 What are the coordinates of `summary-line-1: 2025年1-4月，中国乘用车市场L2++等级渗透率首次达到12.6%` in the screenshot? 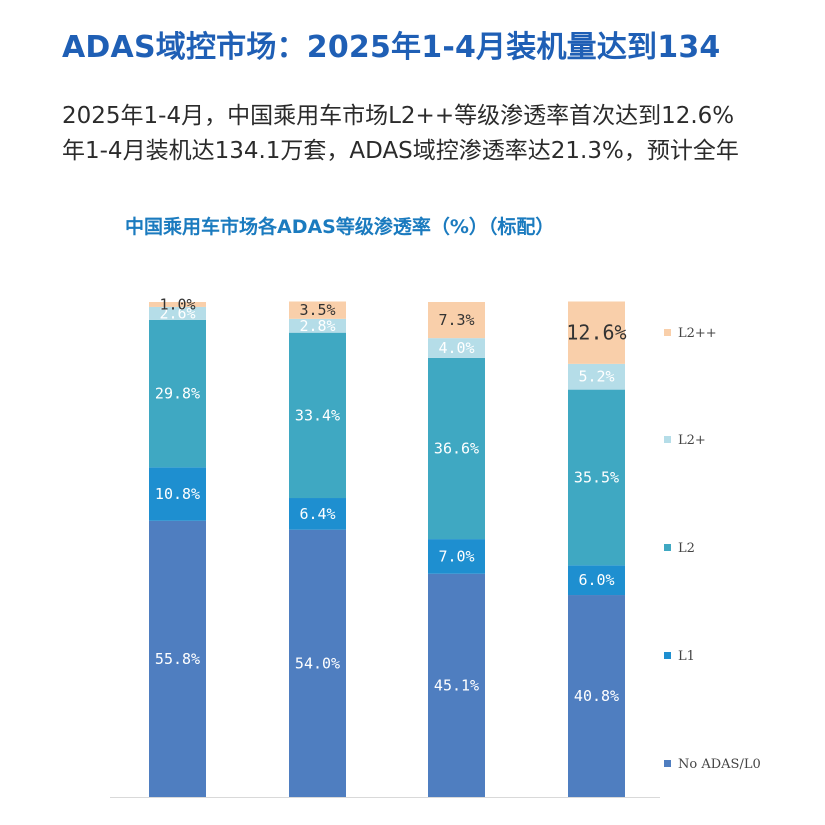 It's located at (398, 116).